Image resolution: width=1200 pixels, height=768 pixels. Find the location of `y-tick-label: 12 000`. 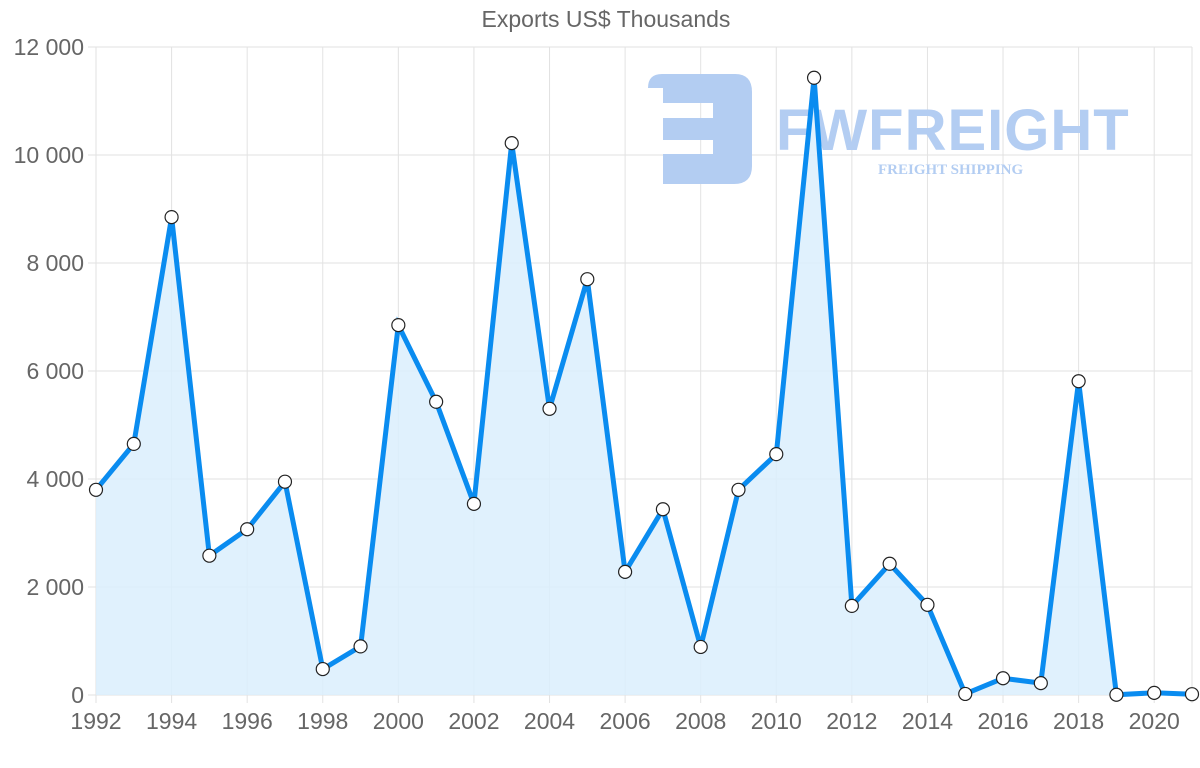

y-tick-label: 12 000 is located at coordinates (49, 47).